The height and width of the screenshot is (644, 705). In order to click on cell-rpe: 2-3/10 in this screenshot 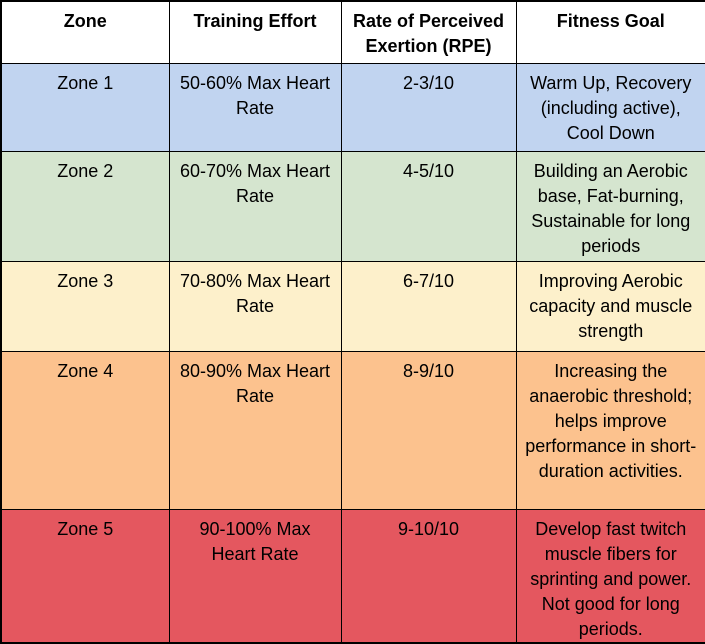, I will do `click(428, 107)`.